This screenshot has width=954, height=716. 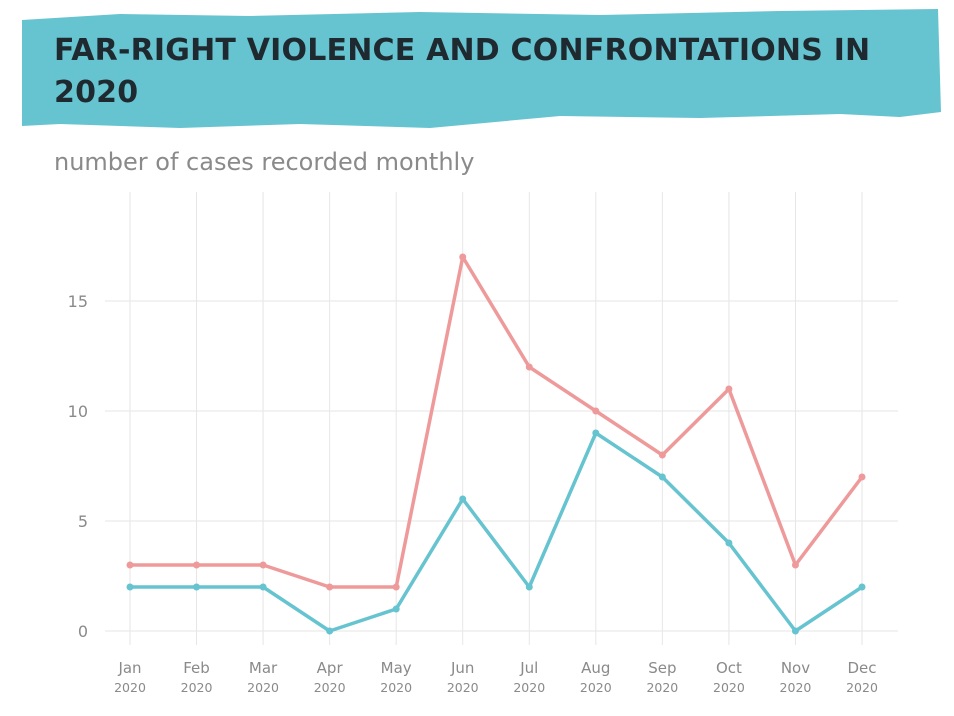 I want to click on data-point-series-2-dec, so click(x=862, y=587).